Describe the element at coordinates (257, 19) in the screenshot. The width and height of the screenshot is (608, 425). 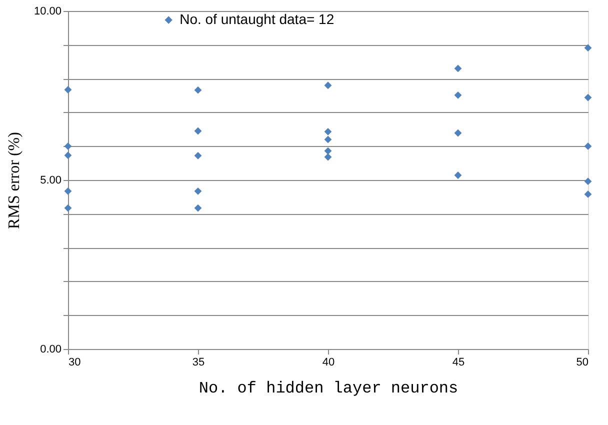
I see `legend-label: No. of untaught data= 12` at that location.